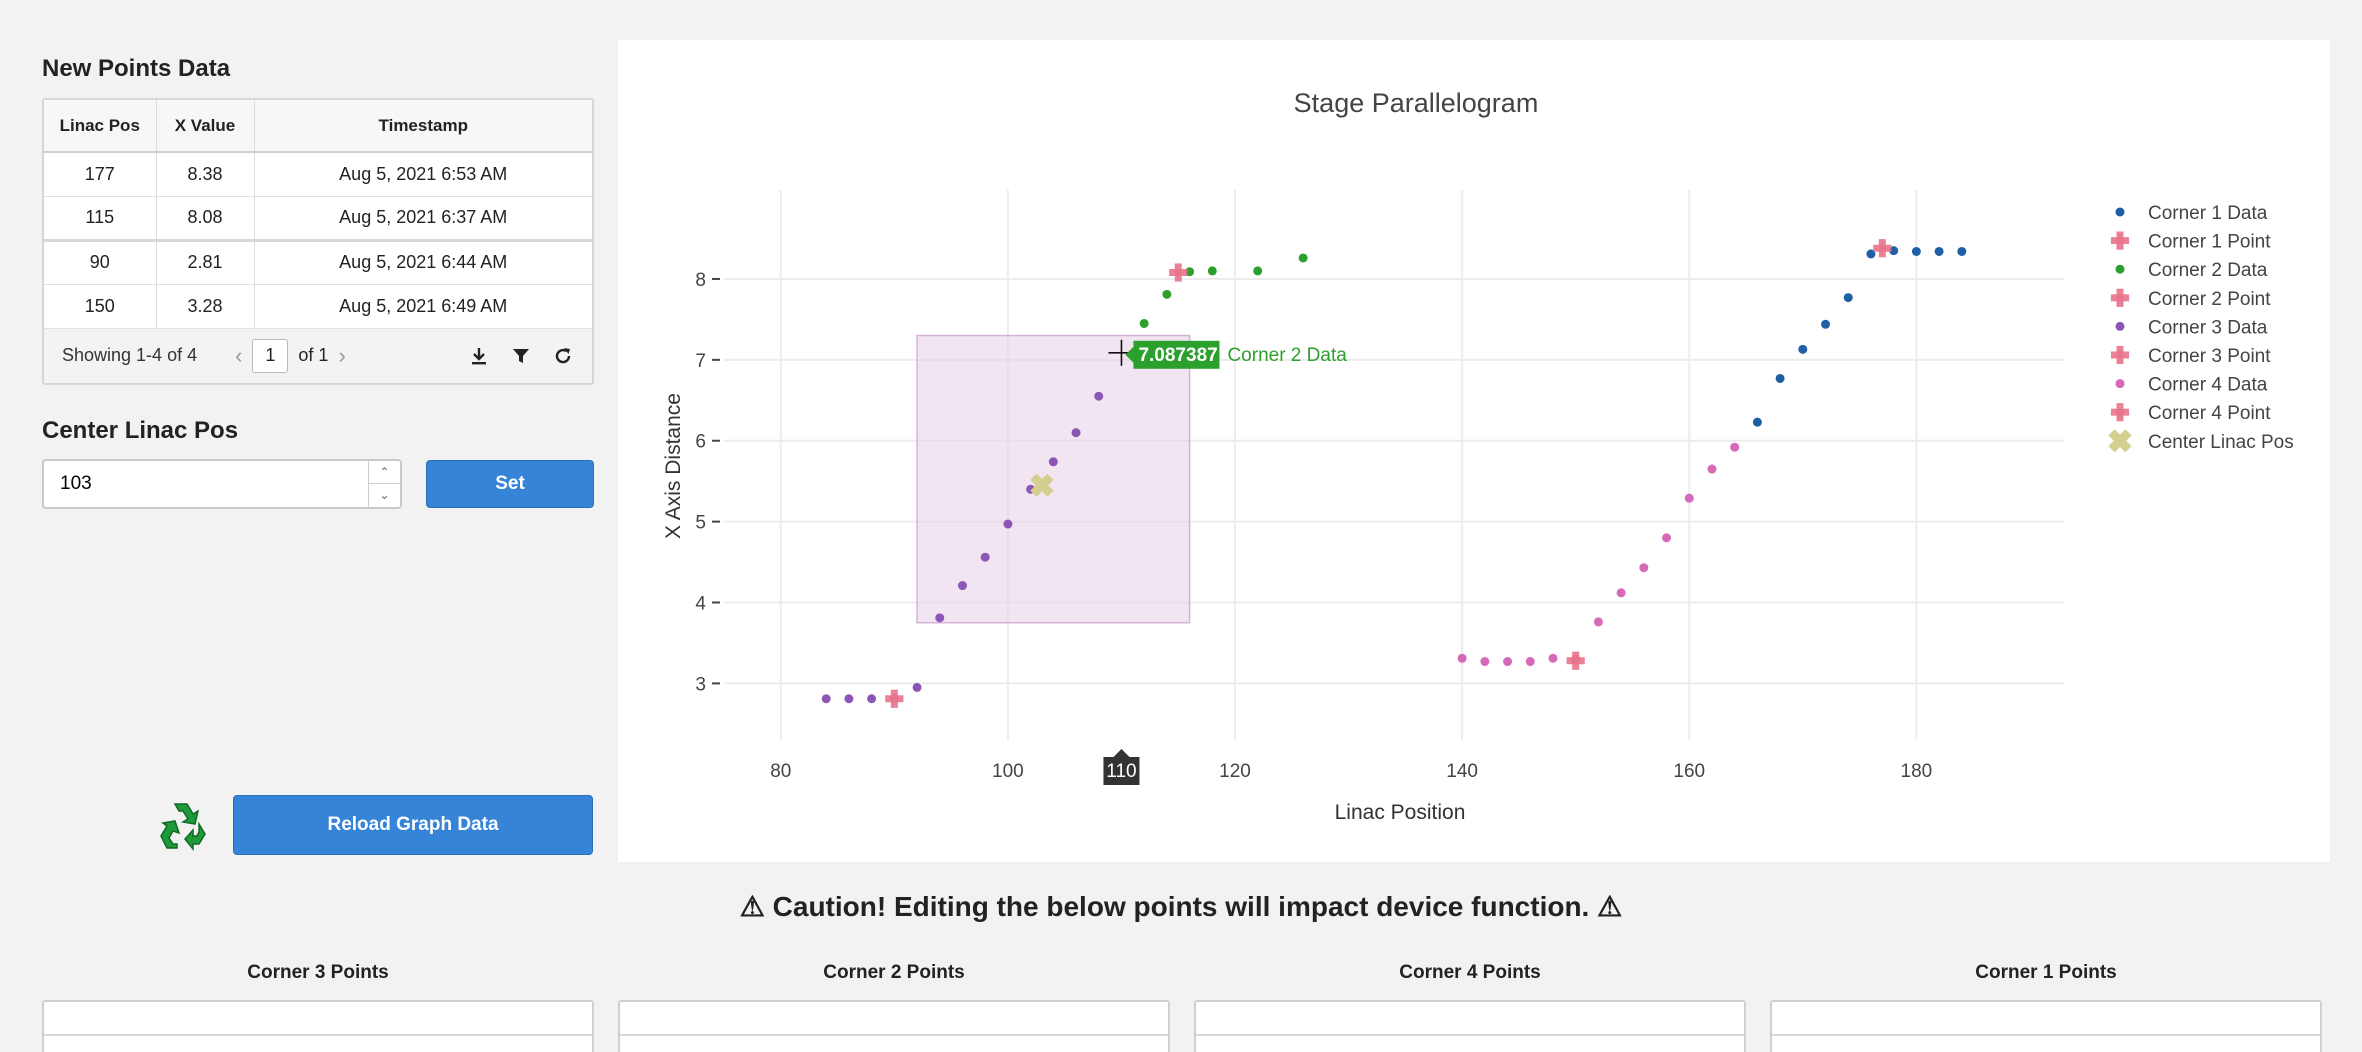 The image size is (2362, 1052). Describe the element at coordinates (100, 174) in the screenshot. I see `cell-linac-pos: 177` at that location.